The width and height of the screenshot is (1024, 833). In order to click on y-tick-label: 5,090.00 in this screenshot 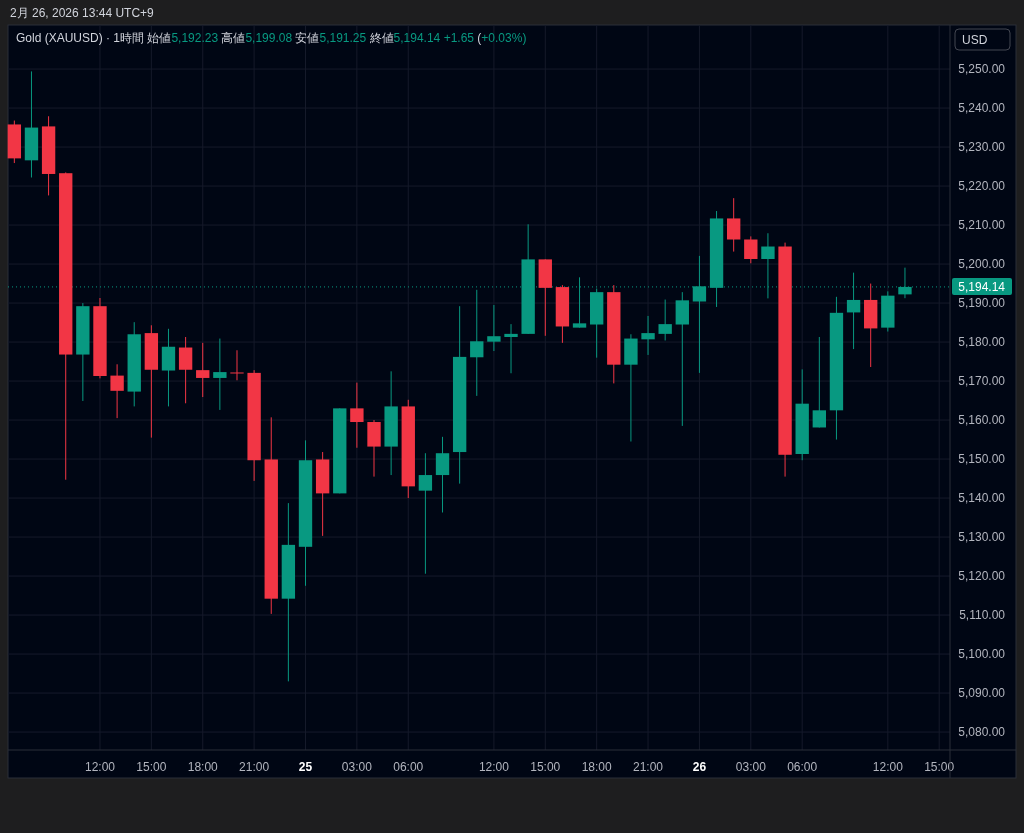, I will do `click(982, 693)`.